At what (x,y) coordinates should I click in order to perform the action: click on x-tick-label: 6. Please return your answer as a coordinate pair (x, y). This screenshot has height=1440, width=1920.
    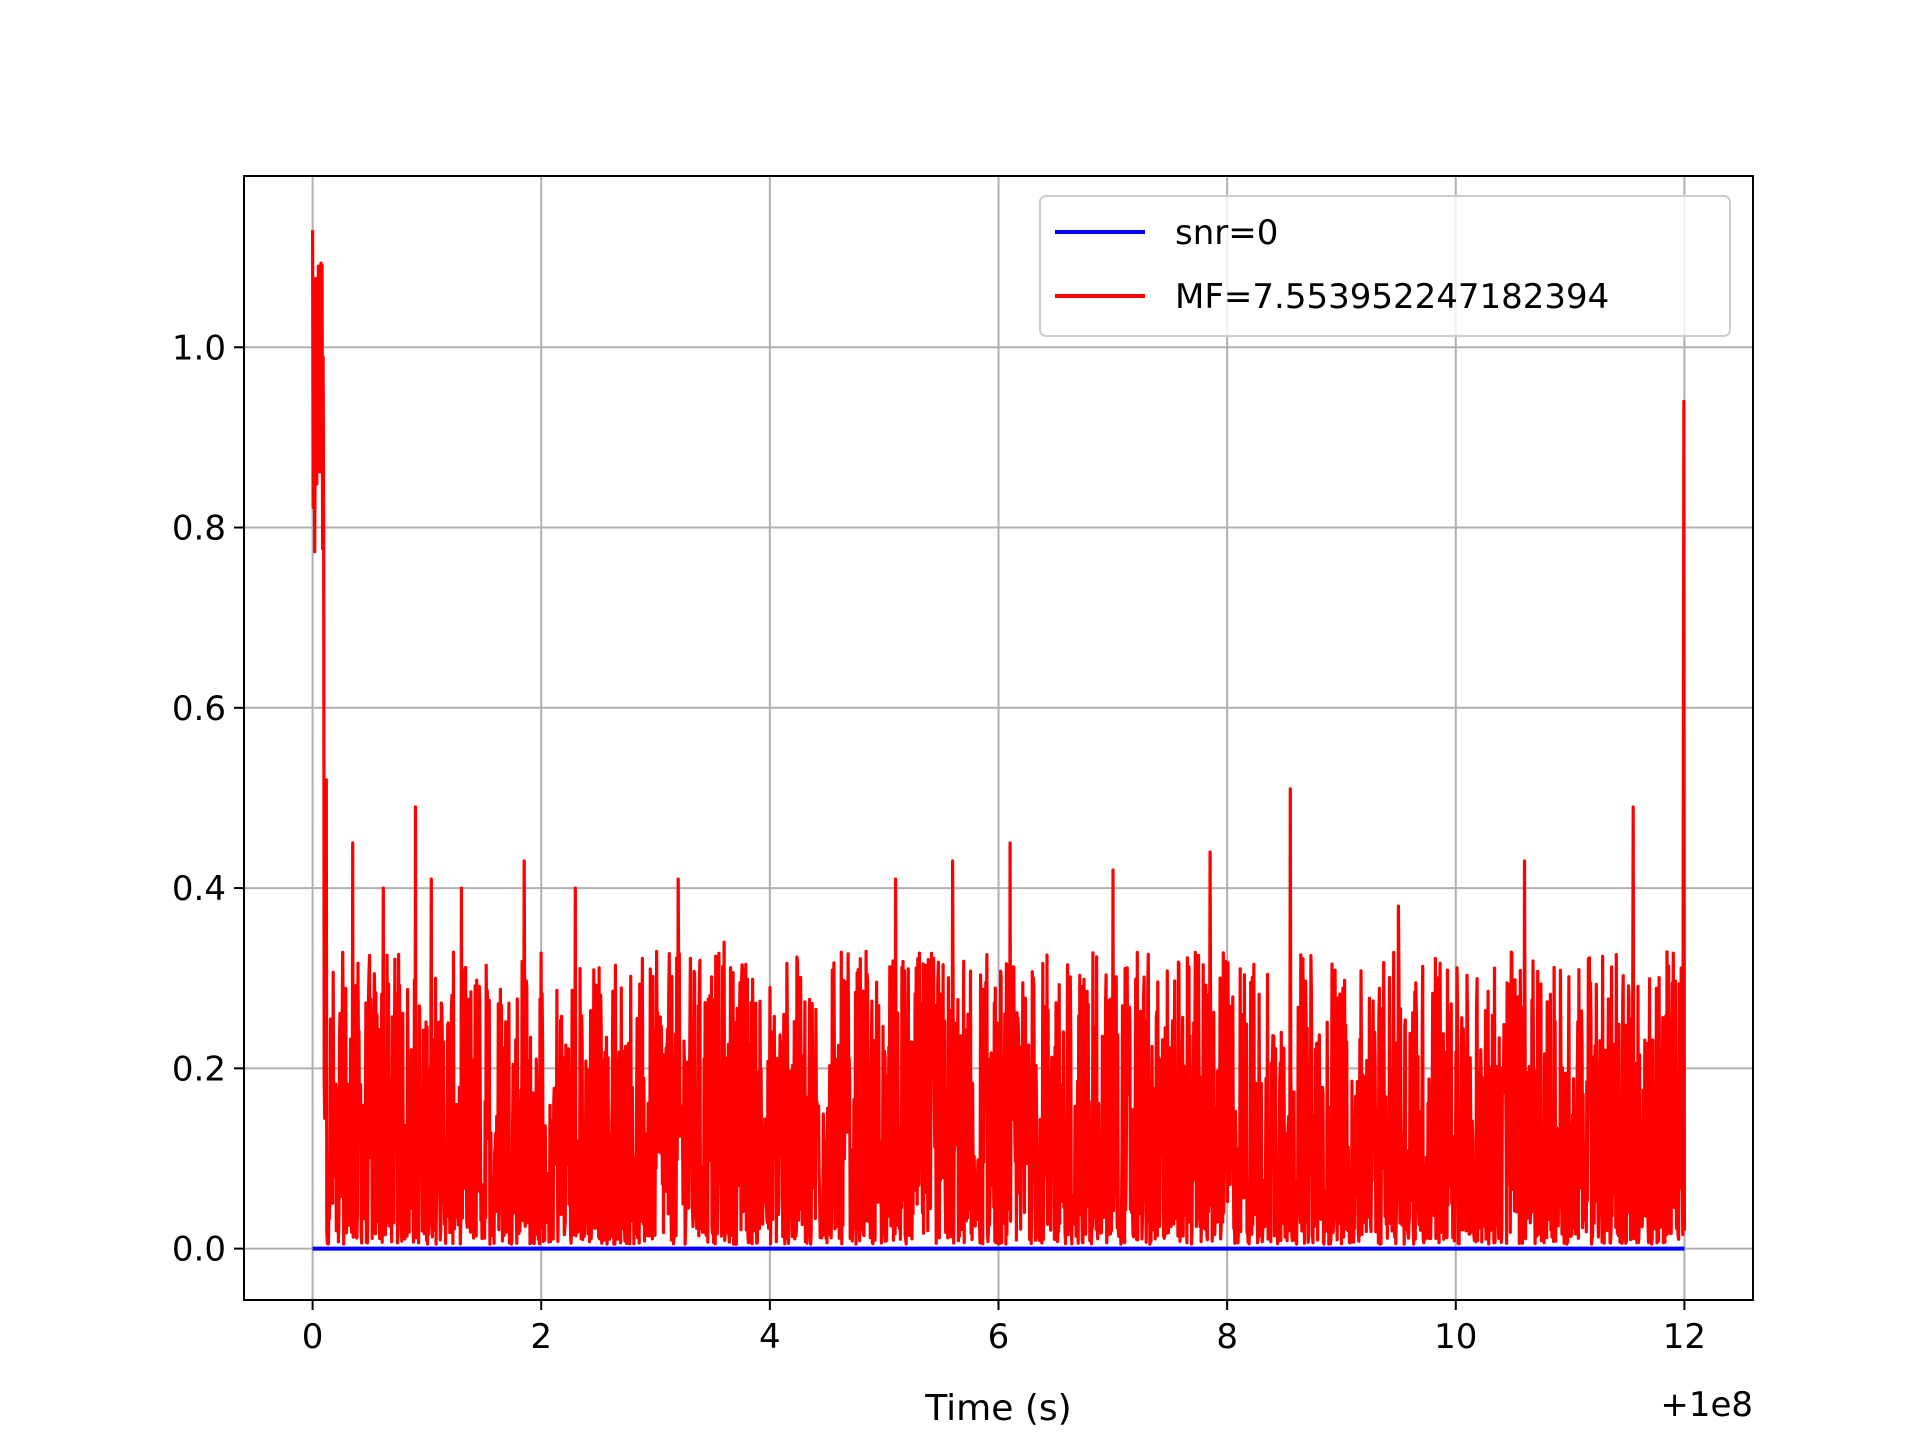
    Looking at the image, I should click on (999, 1337).